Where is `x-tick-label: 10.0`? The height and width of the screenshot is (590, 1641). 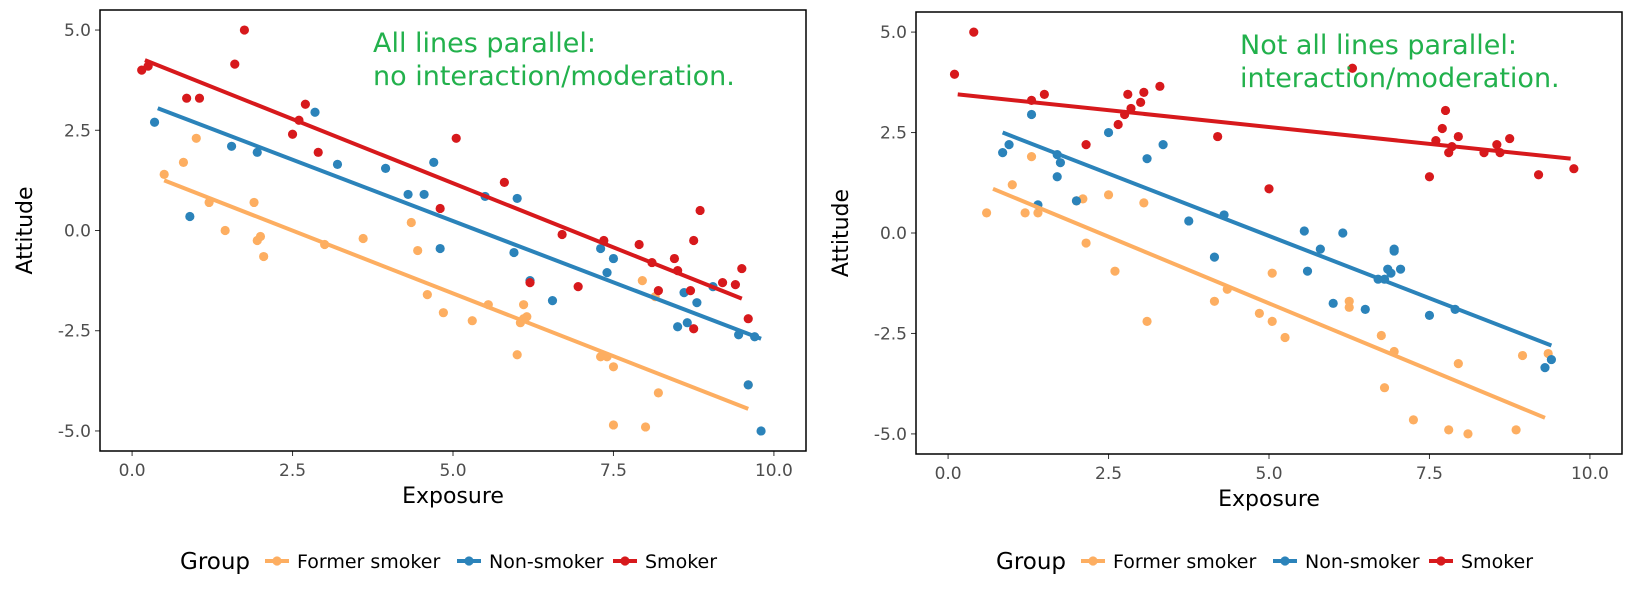
x-tick-label: 10.0 is located at coordinates (1590, 474).